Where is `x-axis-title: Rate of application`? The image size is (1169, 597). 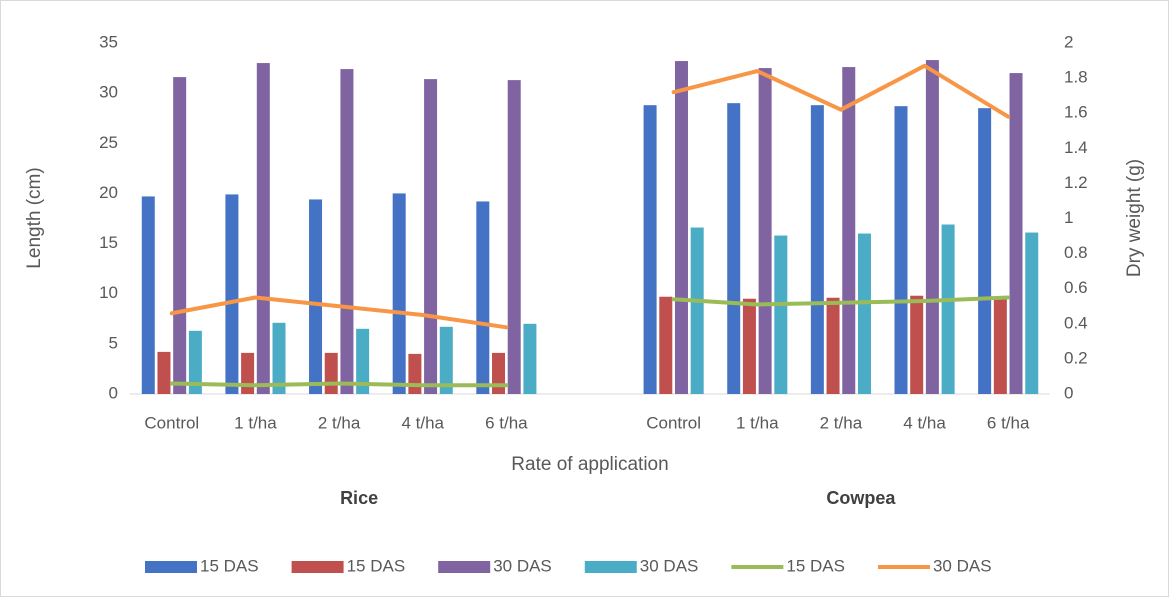
x-axis-title: Rate of application is located at coordinates (589, 464).